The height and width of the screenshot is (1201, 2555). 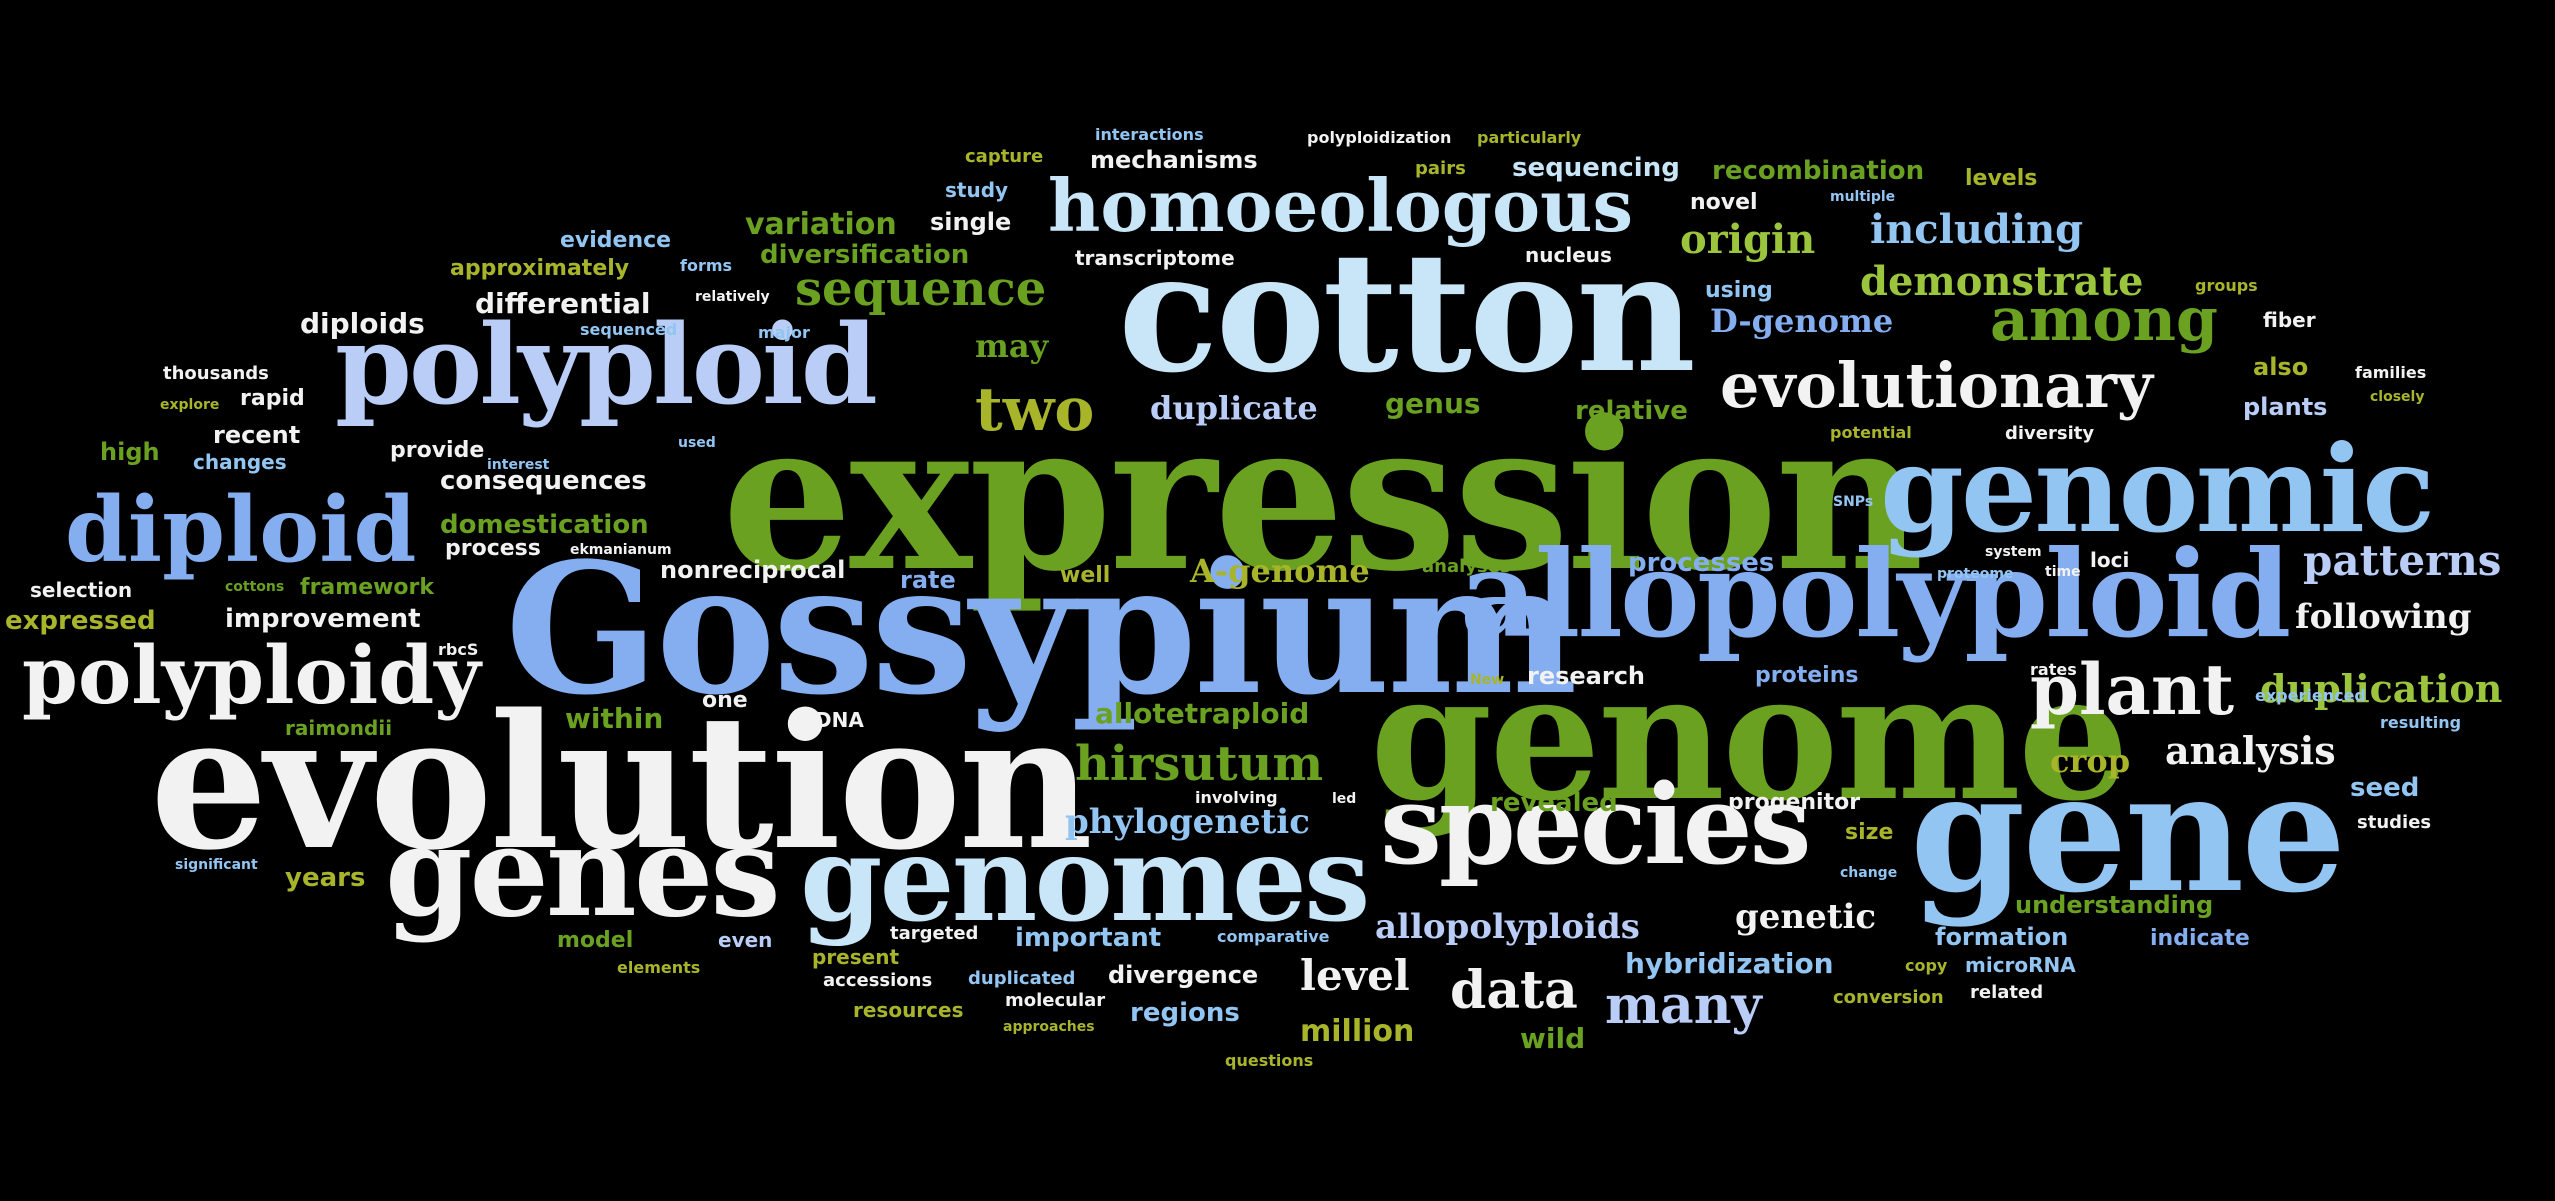 What do you see at coordinates (706, 265) in the screenshot?
I see `word-forms: forms` at bounding box center [706, 265].